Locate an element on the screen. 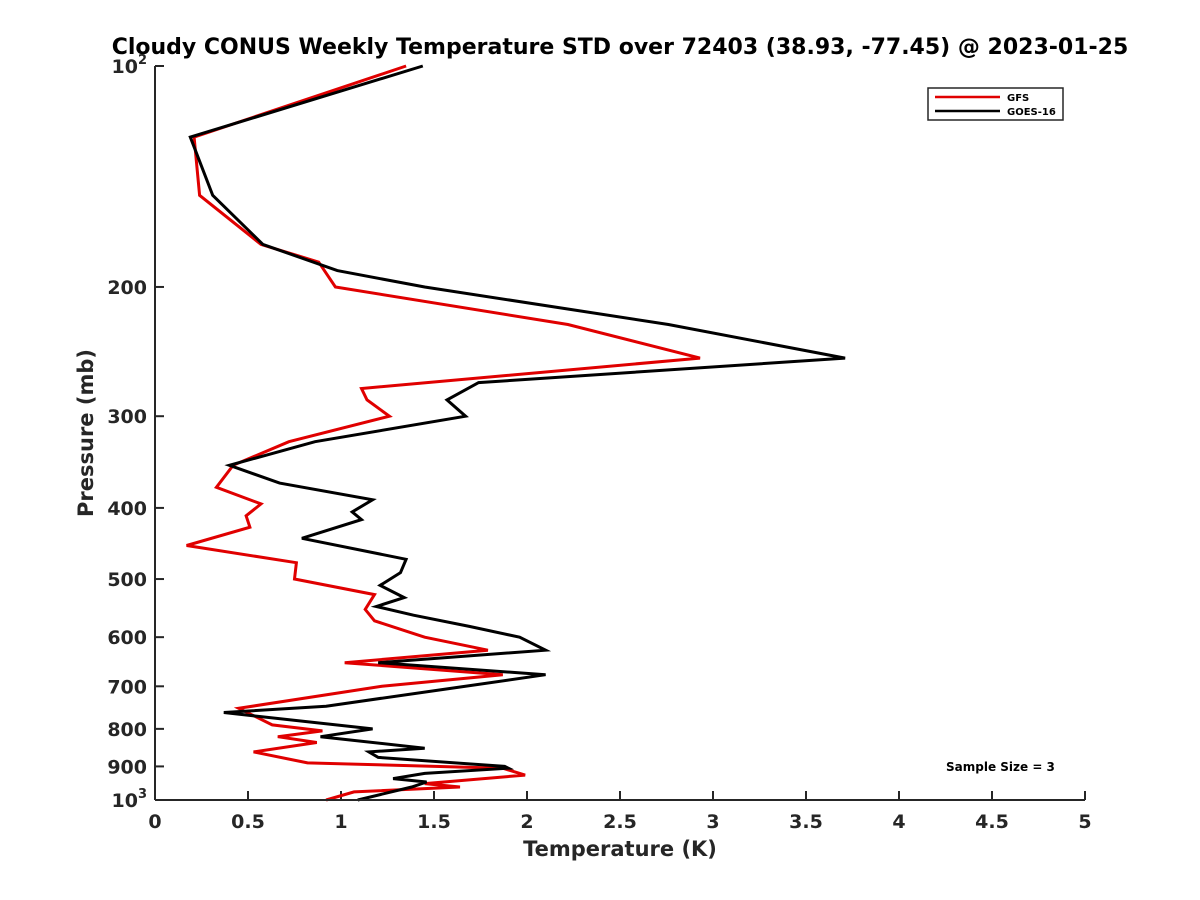 The image size is (1200, 900). x-tick-label: 0 is located at coordinates (154, 822).